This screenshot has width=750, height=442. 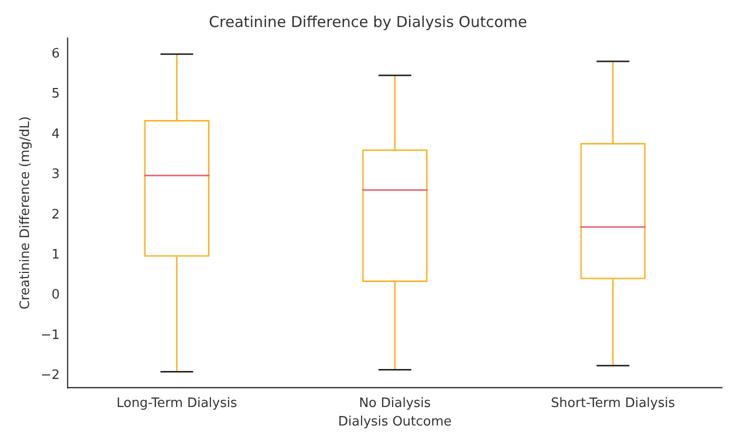 I want to click on chart-title: Creatinine Difference by Dialysis Outcome, so click(x=368, y=21).